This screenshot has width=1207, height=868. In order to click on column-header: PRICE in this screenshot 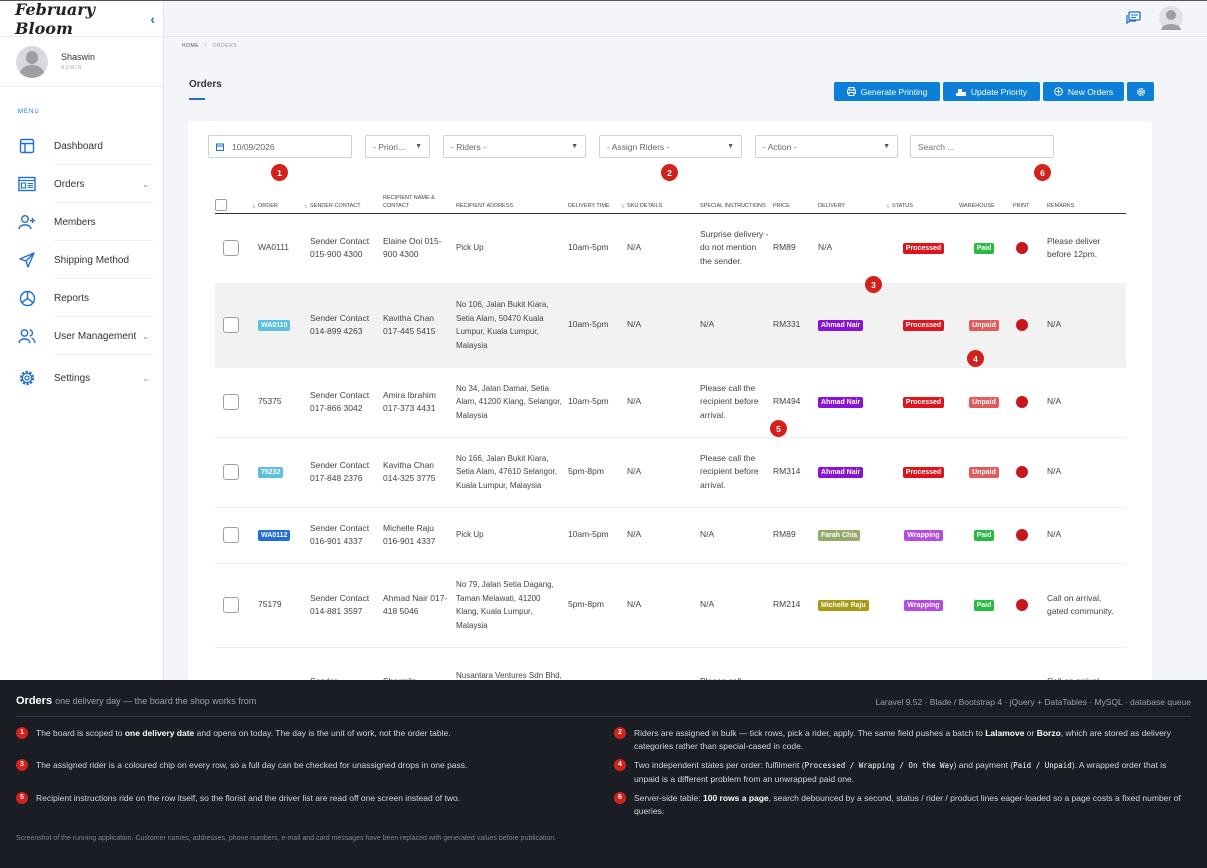, I will do `click(795, 201)`.